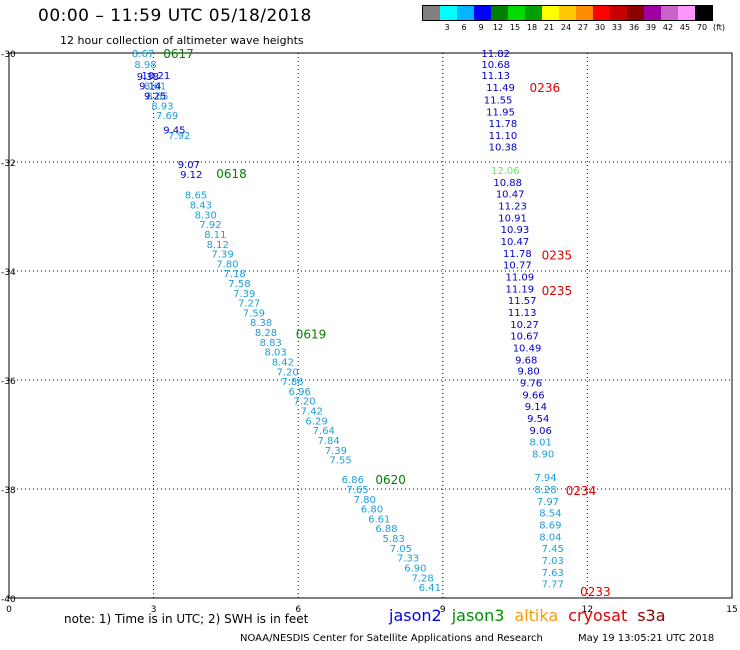  What do you see at coordinates (550, 525) in the screenshot?
I see `wave-height-value: 8.69` at bounding box center [550, 525].